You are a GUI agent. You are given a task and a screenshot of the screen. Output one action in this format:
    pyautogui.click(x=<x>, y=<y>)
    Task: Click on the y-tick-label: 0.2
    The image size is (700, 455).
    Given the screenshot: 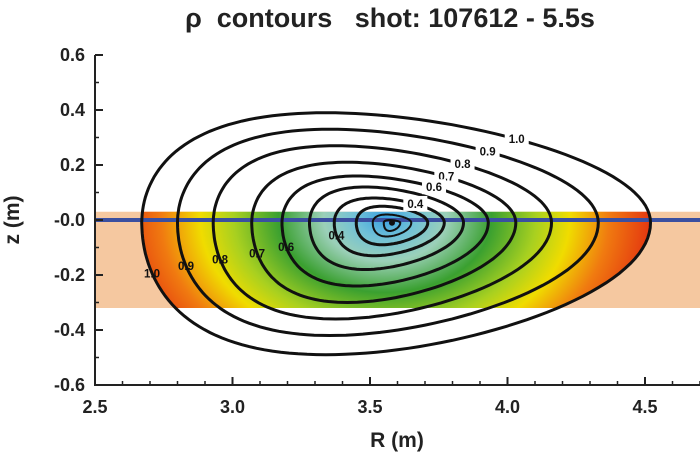 What is the action you would take?
    pyautogui.click(x=72, y=165)
    